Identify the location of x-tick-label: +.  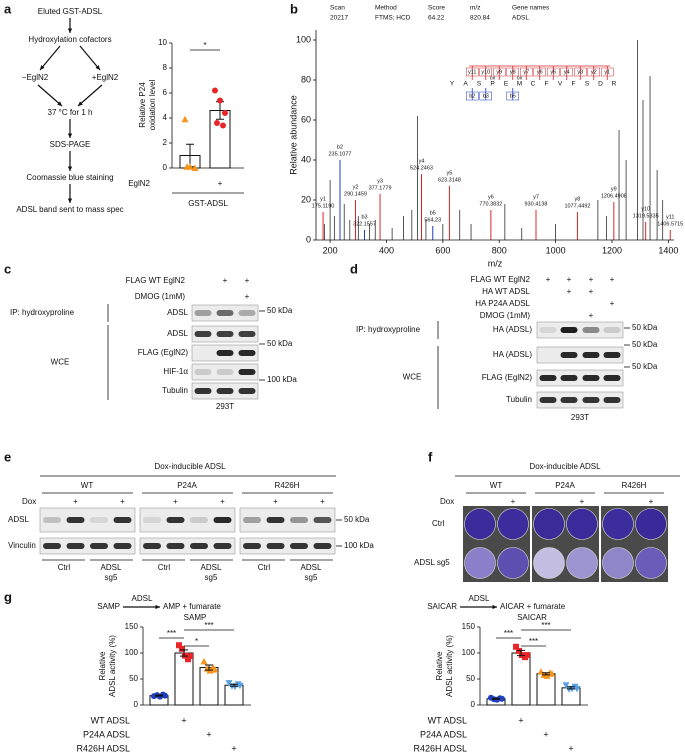
(220, 183).